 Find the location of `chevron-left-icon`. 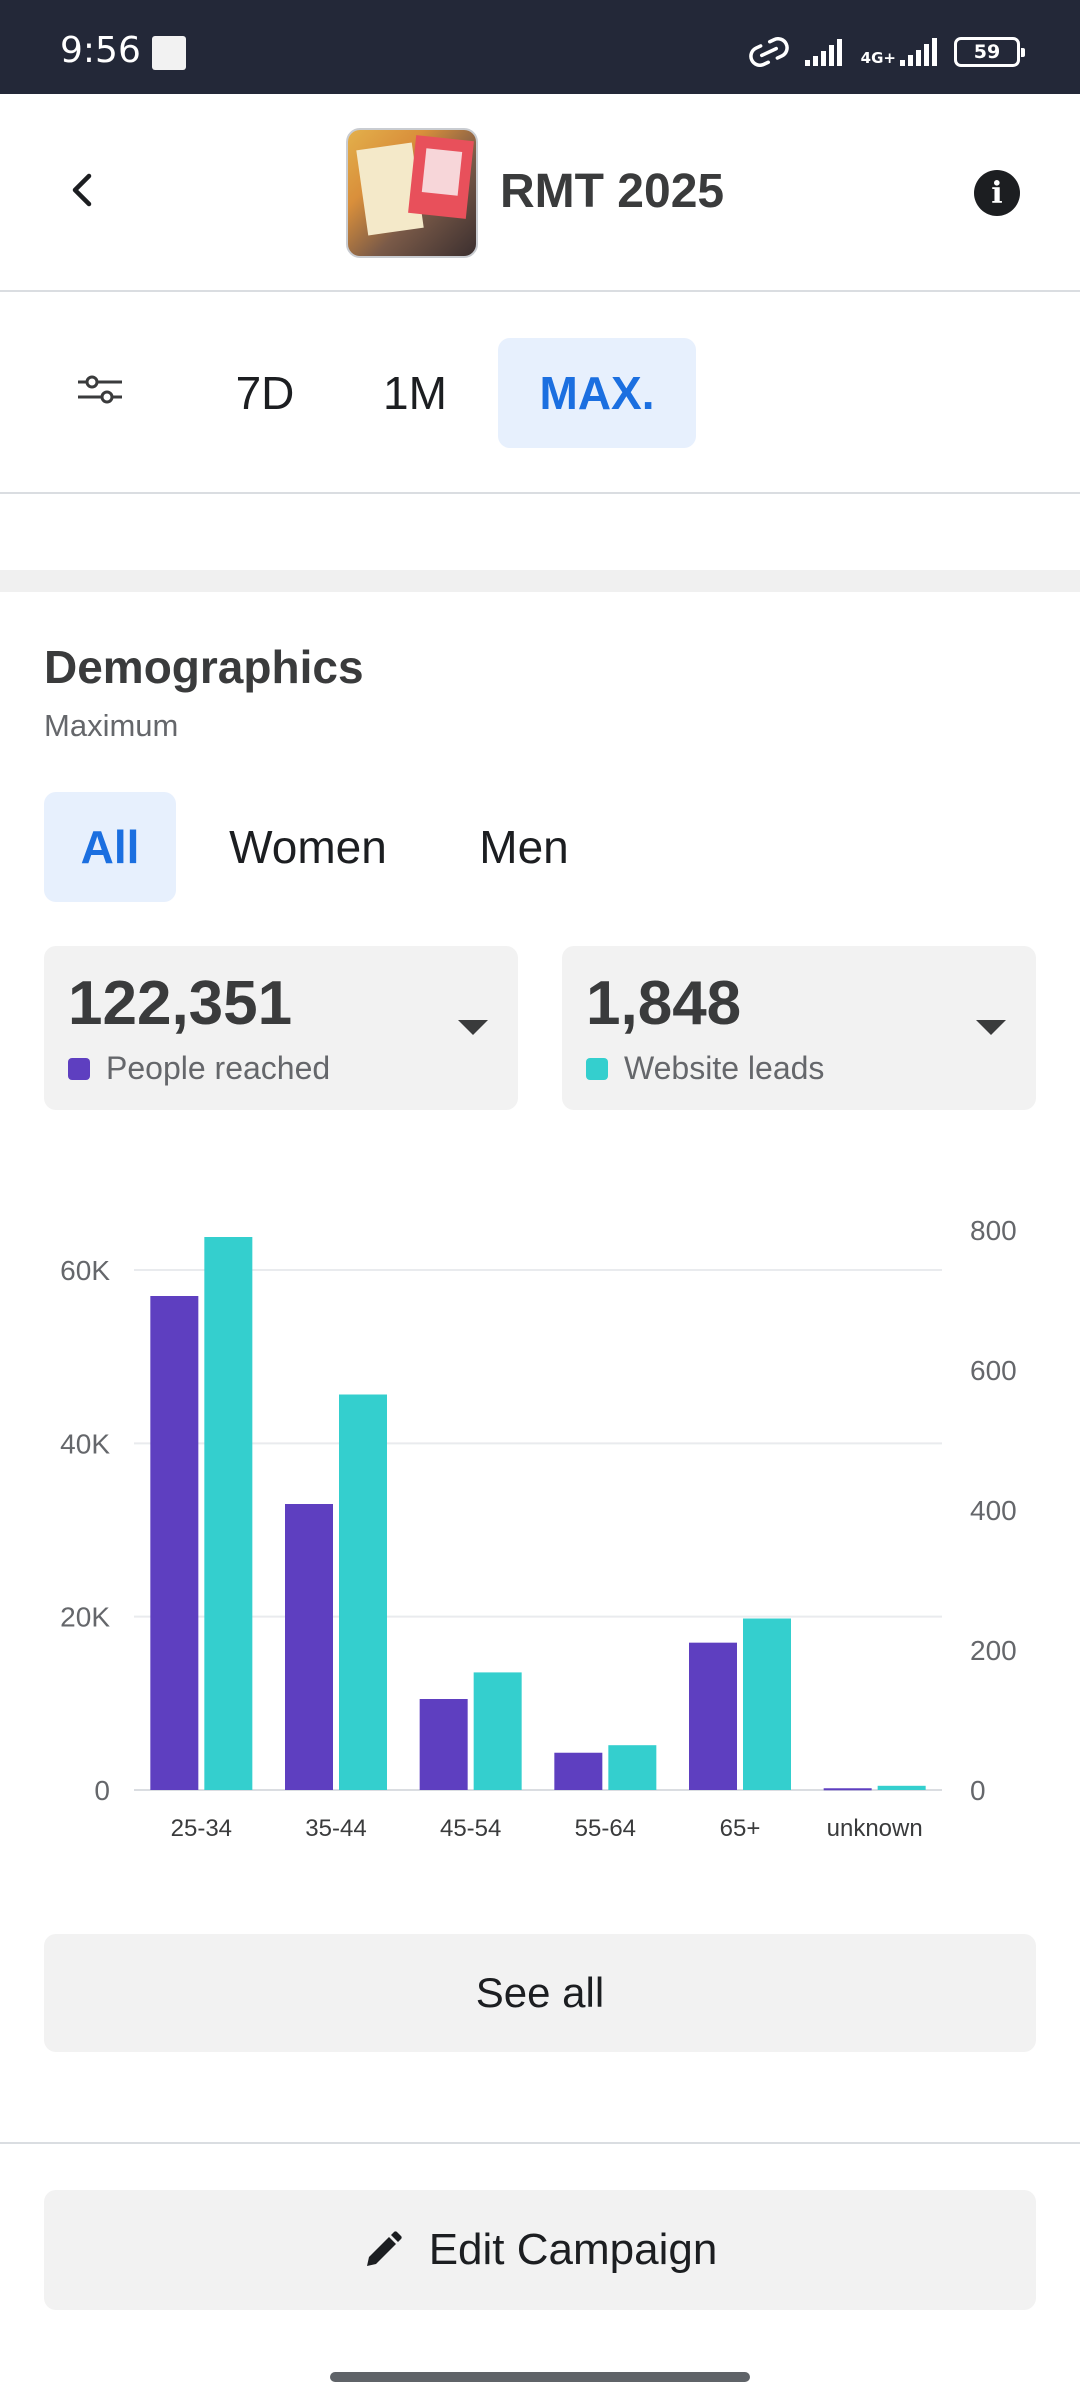

chevron-left-icon is located at coordinates (82, 190).